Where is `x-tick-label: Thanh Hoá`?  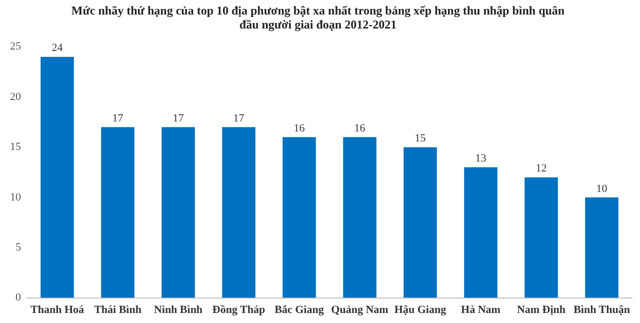
x-tick-label: Thanh Hoá is located at coordinates (57, 310).